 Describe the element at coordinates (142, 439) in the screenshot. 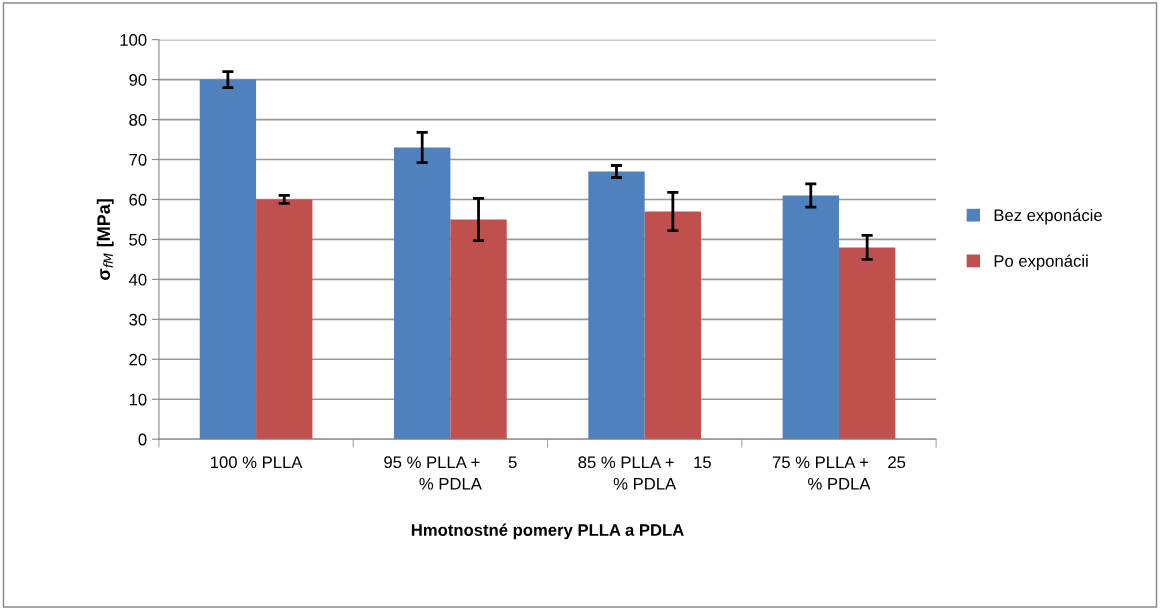

I see `y-tick-label: 0` at that location.